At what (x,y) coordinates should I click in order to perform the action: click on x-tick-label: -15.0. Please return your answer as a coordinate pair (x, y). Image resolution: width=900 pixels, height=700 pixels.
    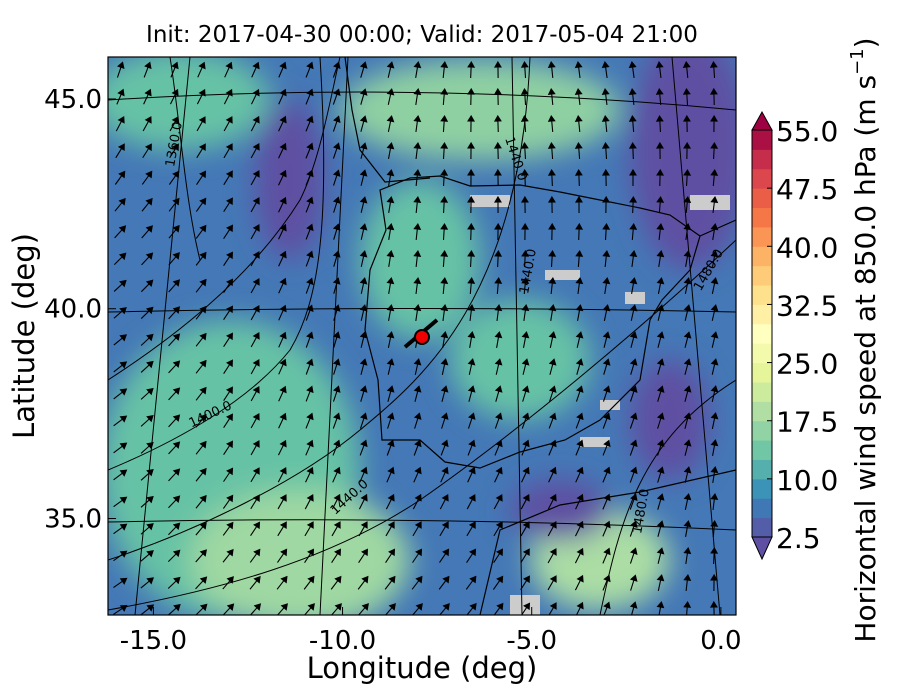
    Looking at the image, I should click on (153, 641).